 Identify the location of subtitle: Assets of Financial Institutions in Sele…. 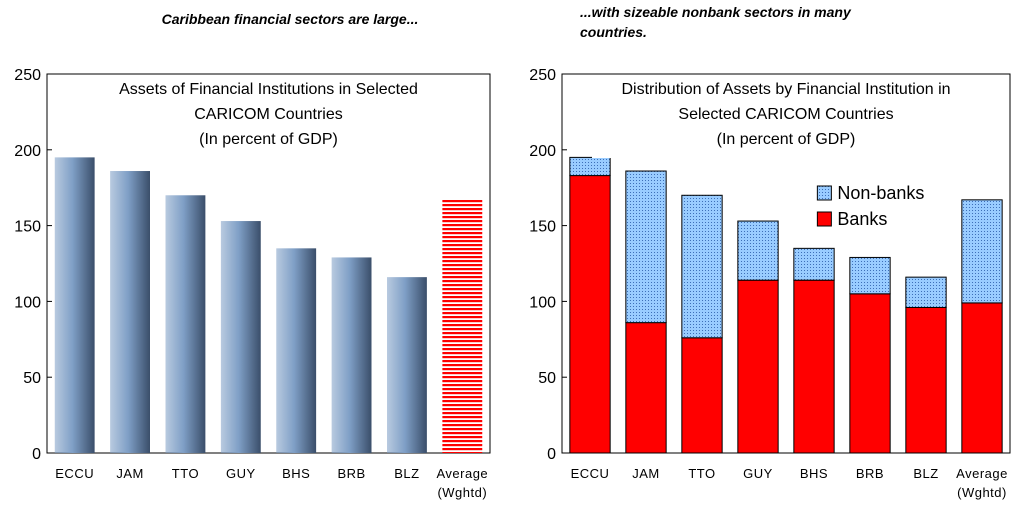
(268, 114).